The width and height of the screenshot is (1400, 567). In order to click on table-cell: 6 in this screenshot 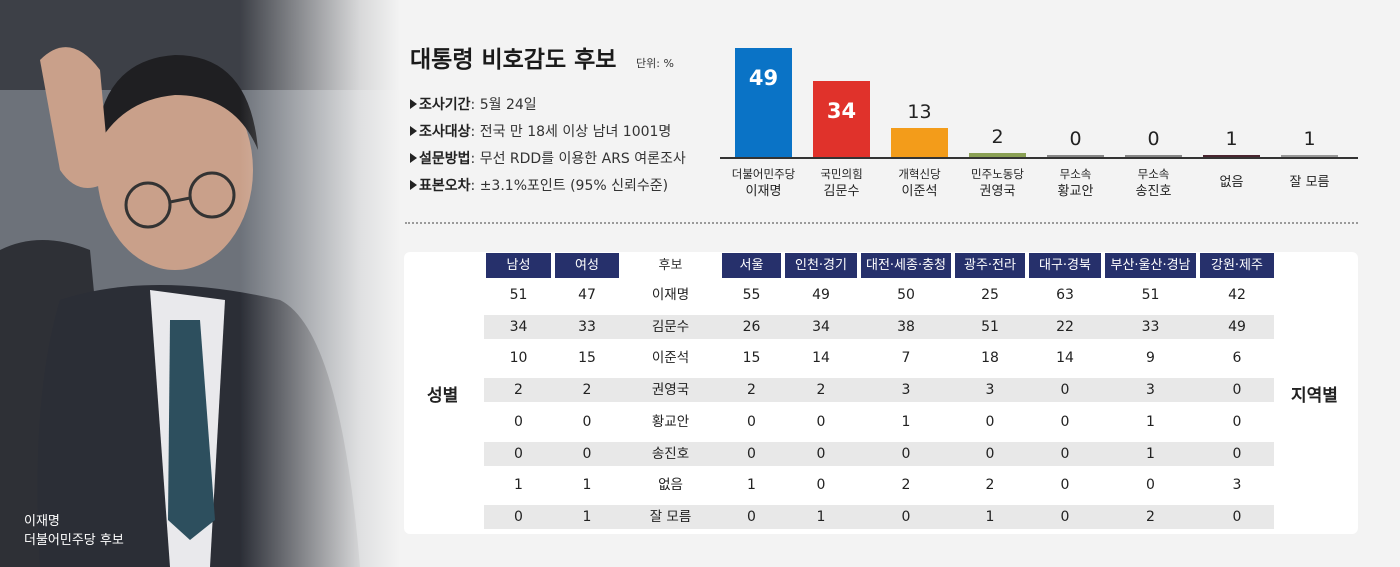, I will do `click(1237, 358)`.